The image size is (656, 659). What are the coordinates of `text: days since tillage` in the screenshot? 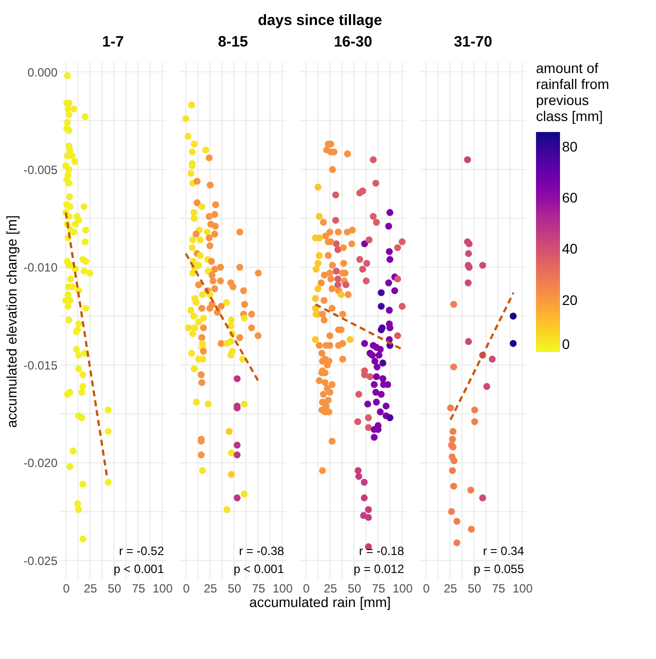 It's located at (320, 21).